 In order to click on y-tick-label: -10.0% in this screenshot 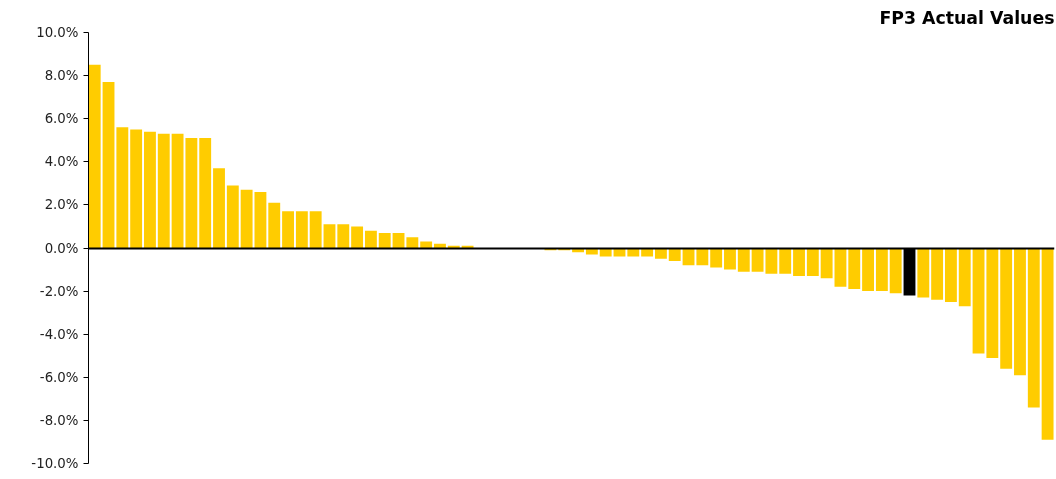, I will do `click(55, 463)`.